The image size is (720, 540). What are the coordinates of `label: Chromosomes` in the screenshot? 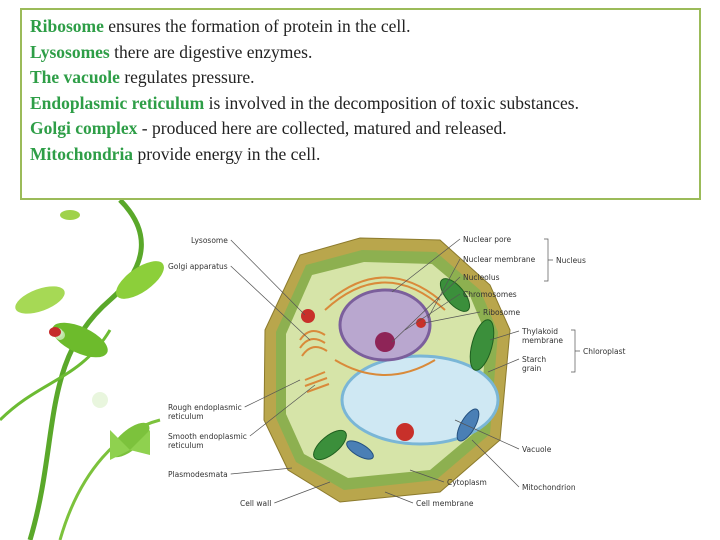 It's located at (490, 294).